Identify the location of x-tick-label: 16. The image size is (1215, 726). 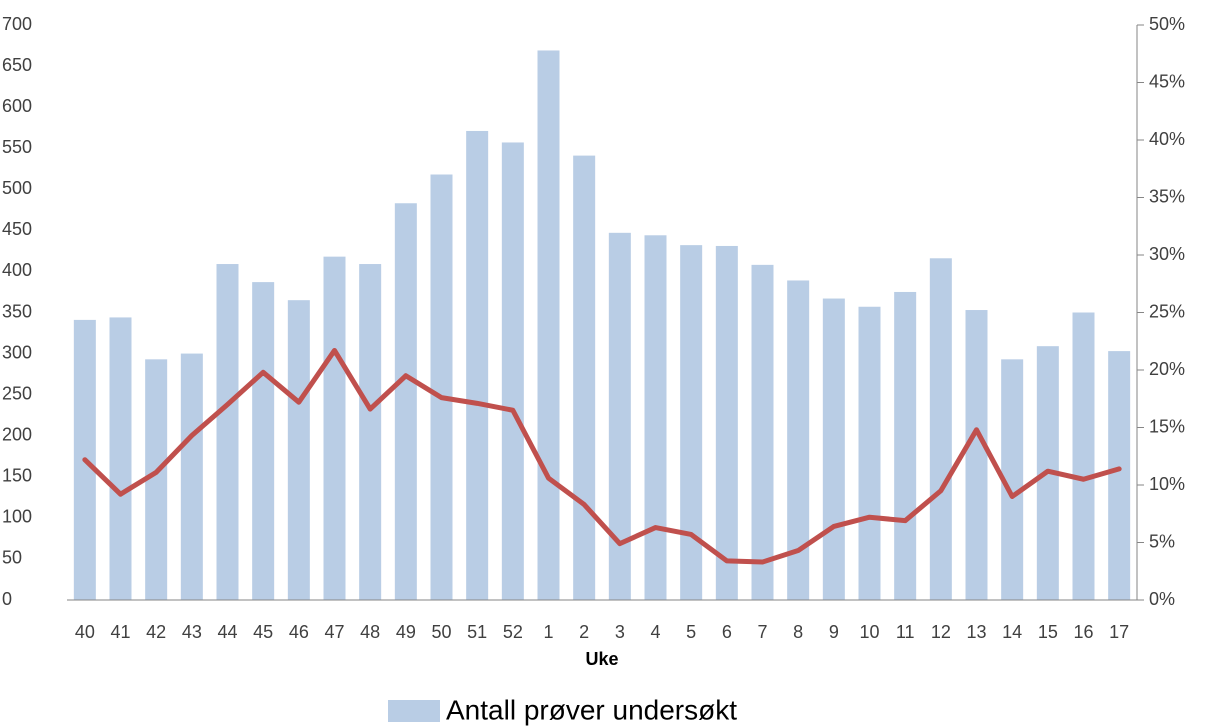
(1083, 632).